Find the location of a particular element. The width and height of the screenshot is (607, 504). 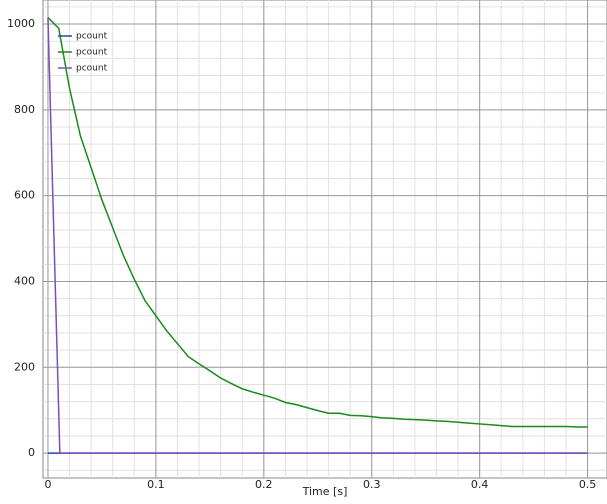

y-tick-label: 800 is located at coordinates (24, 109).